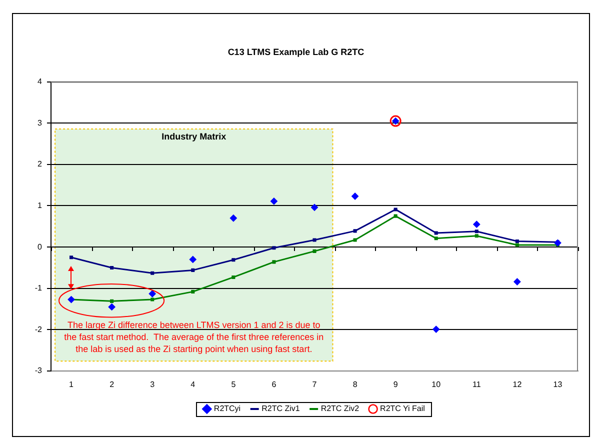 This screenshot has height=445, width=602. Describe the element at coordinates (558, 385) in the screenshot. I see `x-tick-label: 13` at that location.